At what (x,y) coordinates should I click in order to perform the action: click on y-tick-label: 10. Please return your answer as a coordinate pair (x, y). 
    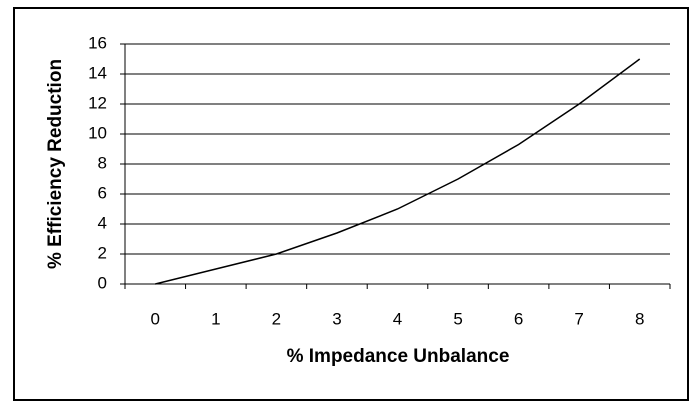
    Looking at the image, I should click on (97, 132).